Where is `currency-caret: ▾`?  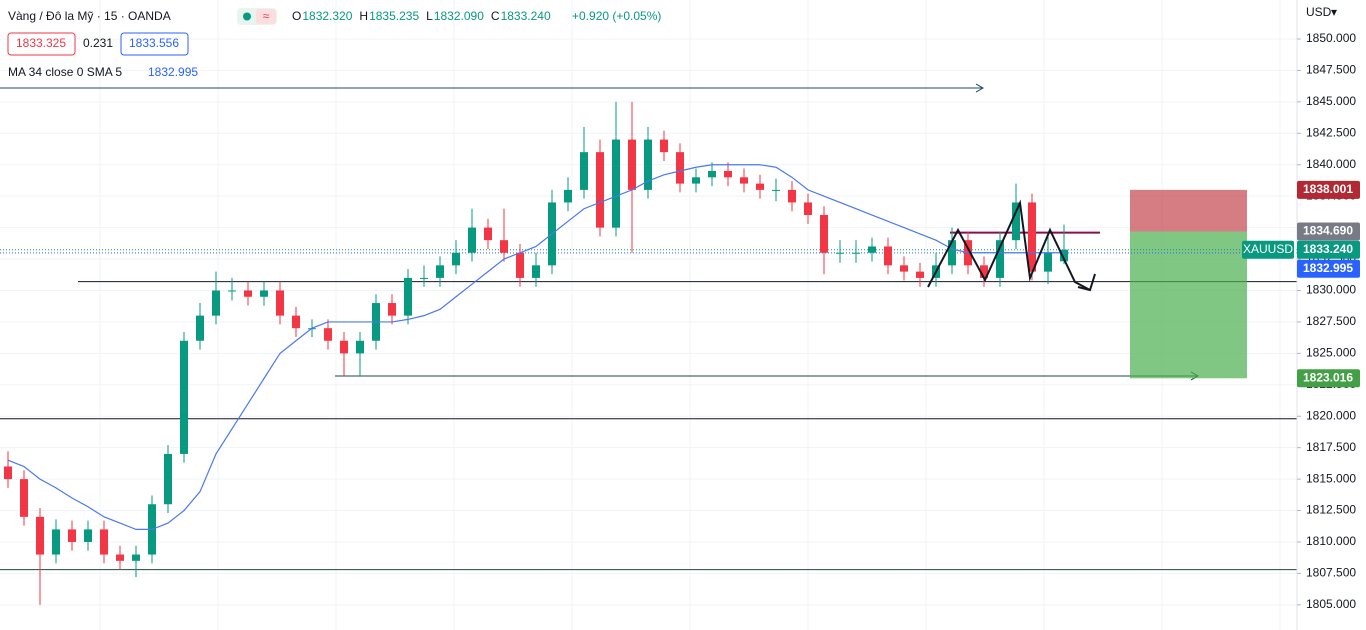
currency-caret: ▾ is located at coordinates (1334, 12).